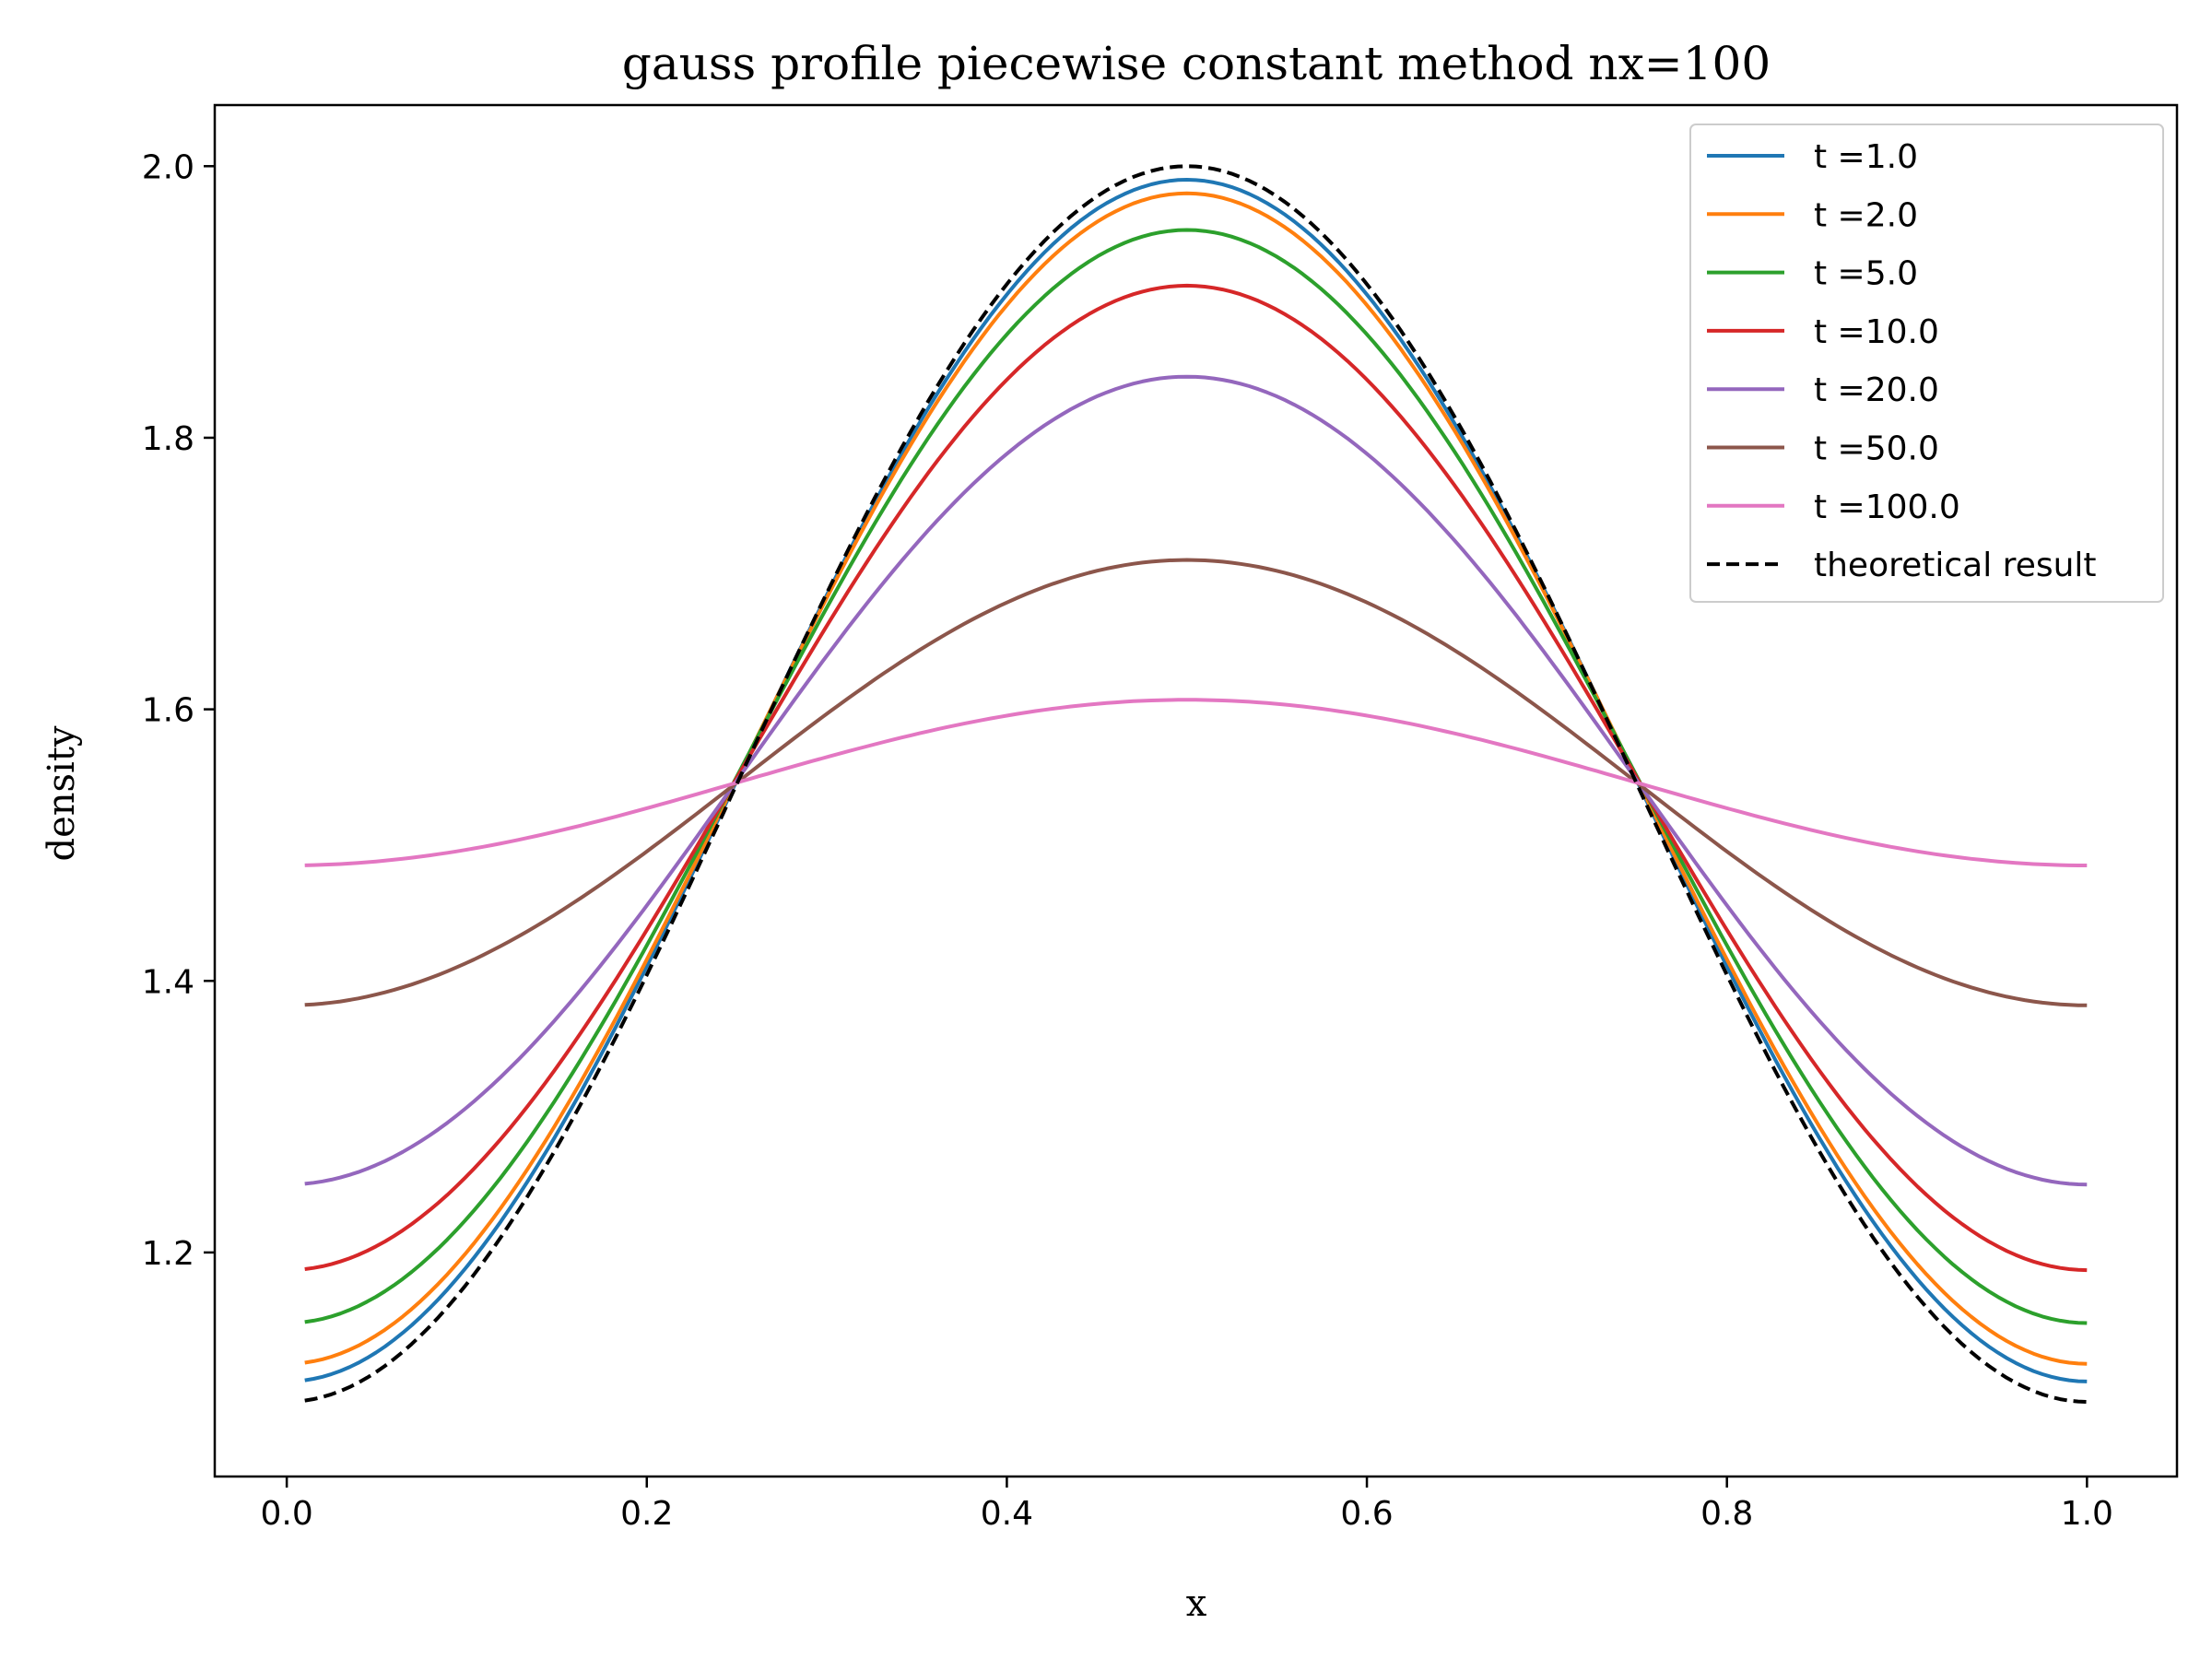 This screenshot has height=1659, width=2212. Describe the element at coordinates (2087, 1514) in the screenshot. I see `x-tick-label: 1.0` at that location.